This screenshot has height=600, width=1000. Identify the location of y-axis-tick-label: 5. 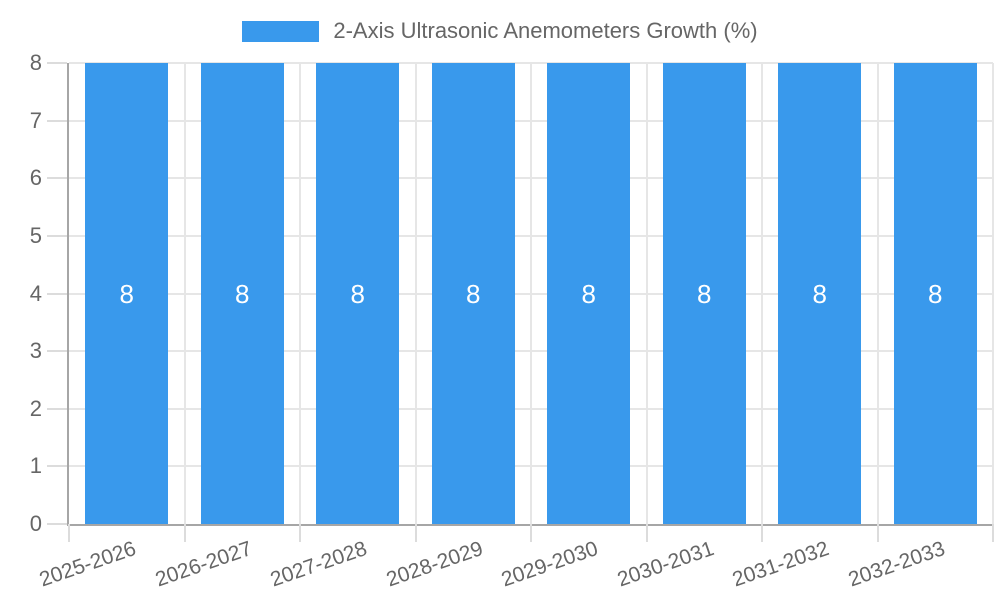
(35, 235).